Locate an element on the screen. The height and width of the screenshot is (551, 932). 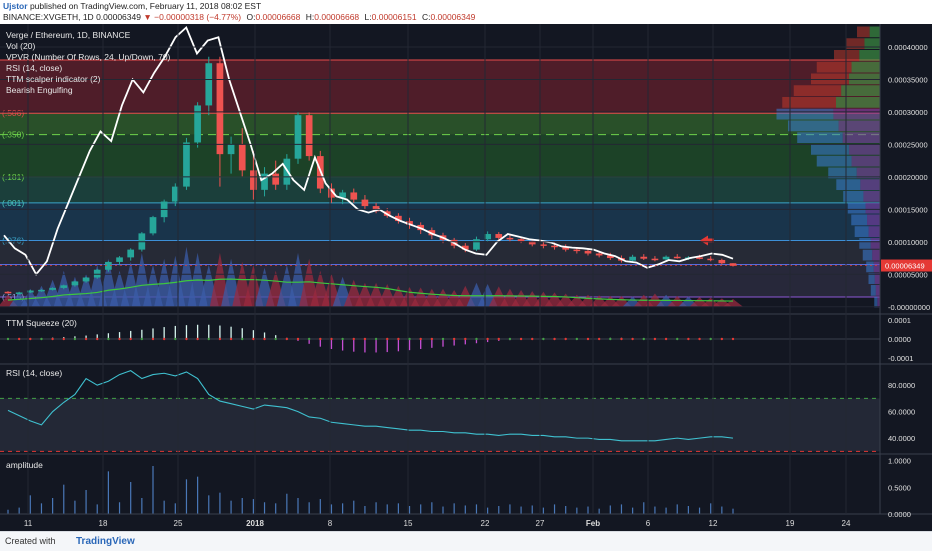
time-tick-label: 15 is located at coordinates (408, 523).